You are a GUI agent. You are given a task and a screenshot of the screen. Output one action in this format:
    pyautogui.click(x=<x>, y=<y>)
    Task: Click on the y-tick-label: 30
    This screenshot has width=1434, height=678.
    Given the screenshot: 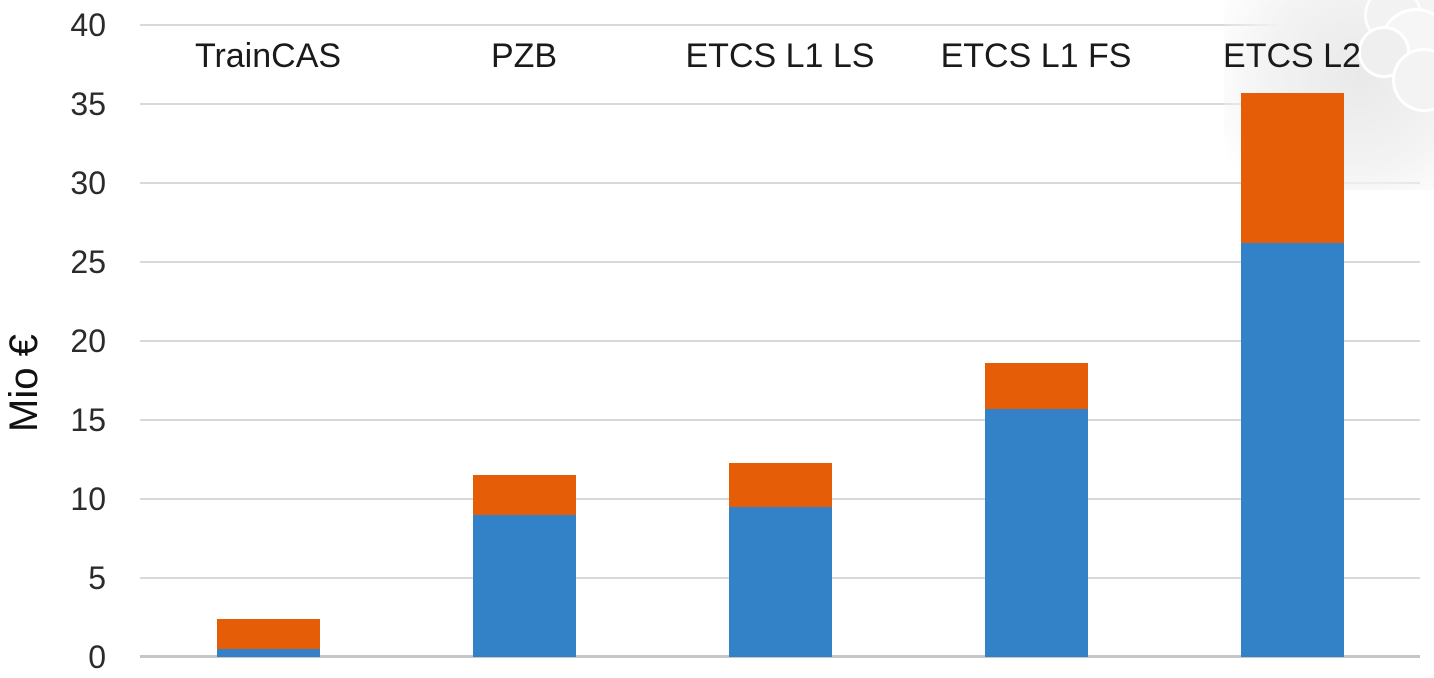 What is the action you would take?
    pyautogui.click(x=88, y=183)
    